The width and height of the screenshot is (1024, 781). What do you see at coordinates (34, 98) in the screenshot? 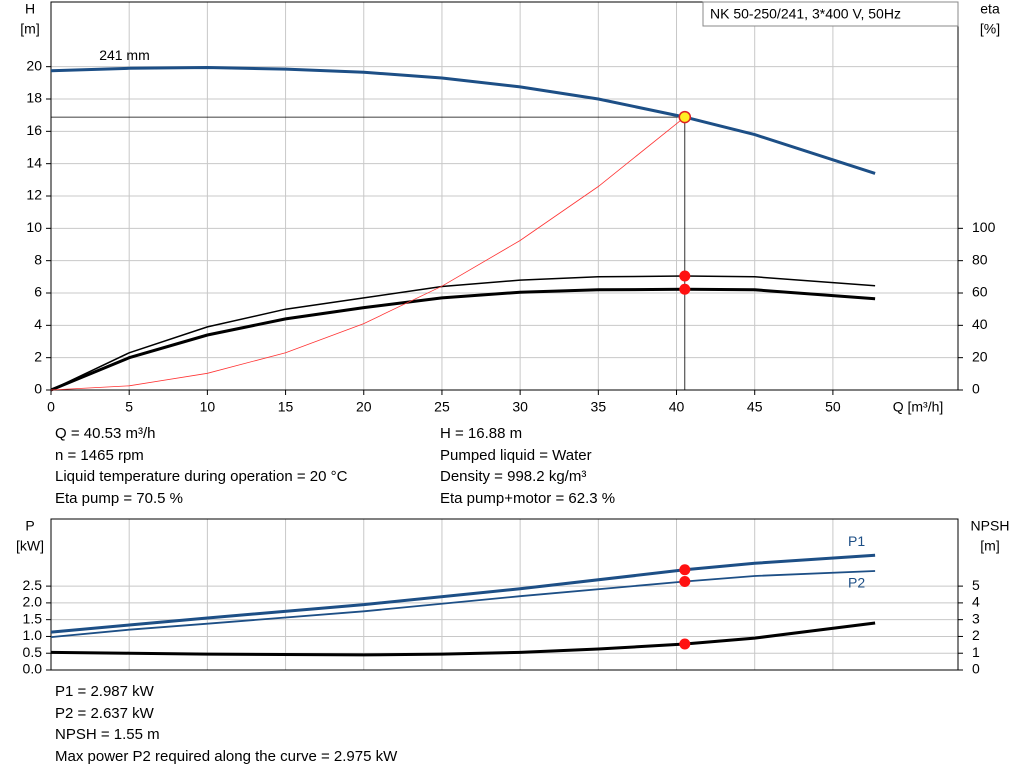
I see `y-tick-label: 18` at bounding box center [34, 98].